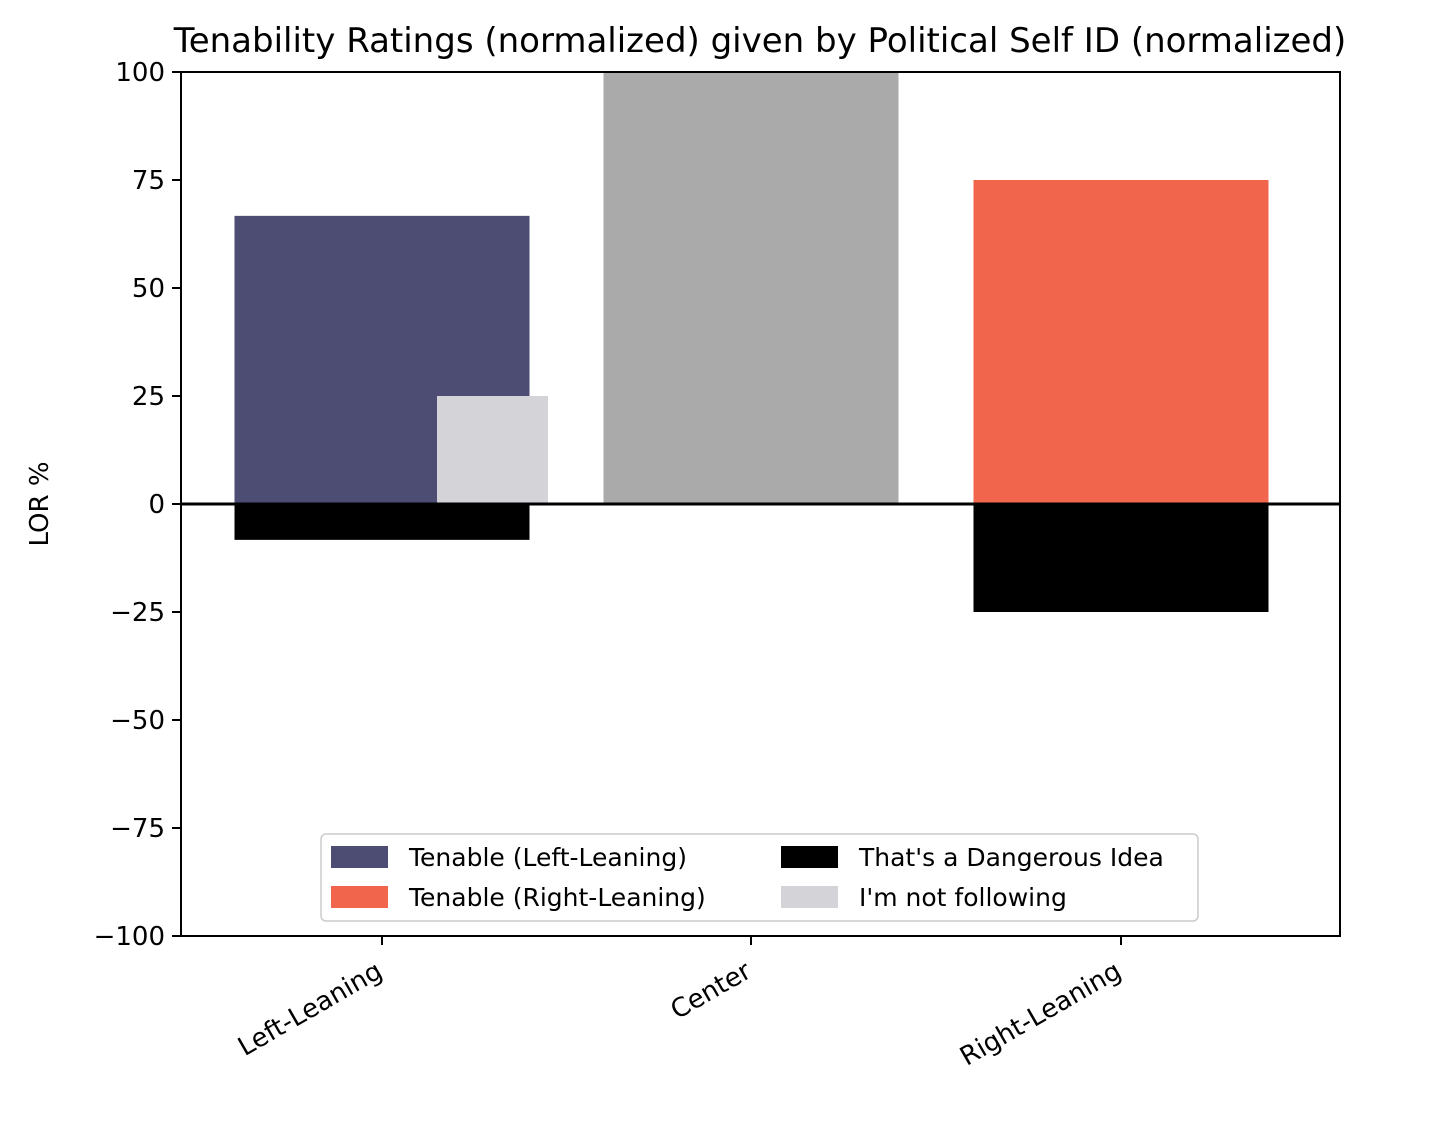 The height and width of the screenshot is (1123, 1456). I want to click on y-axis-label: LOR %, so click(40, 503).